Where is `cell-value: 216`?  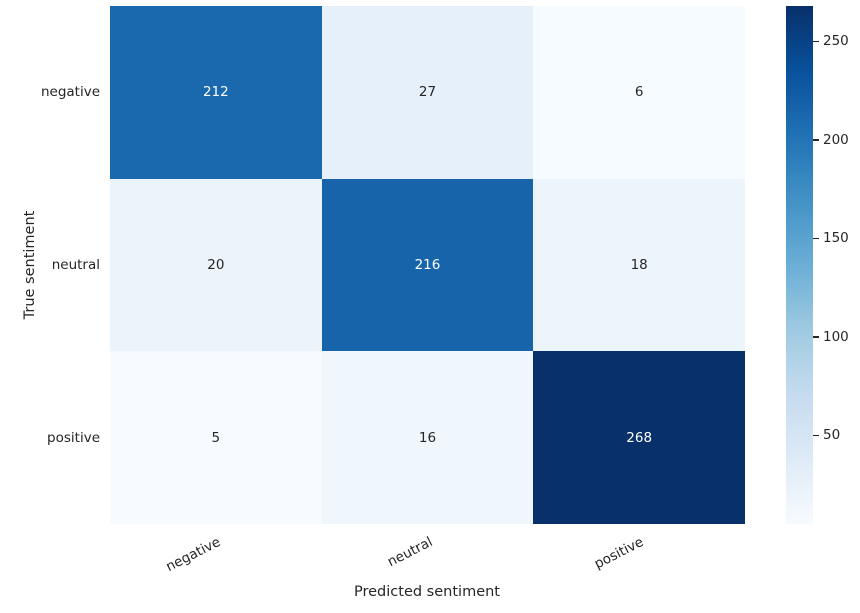 cell-value: 216 is located at coordinates (427, 264).